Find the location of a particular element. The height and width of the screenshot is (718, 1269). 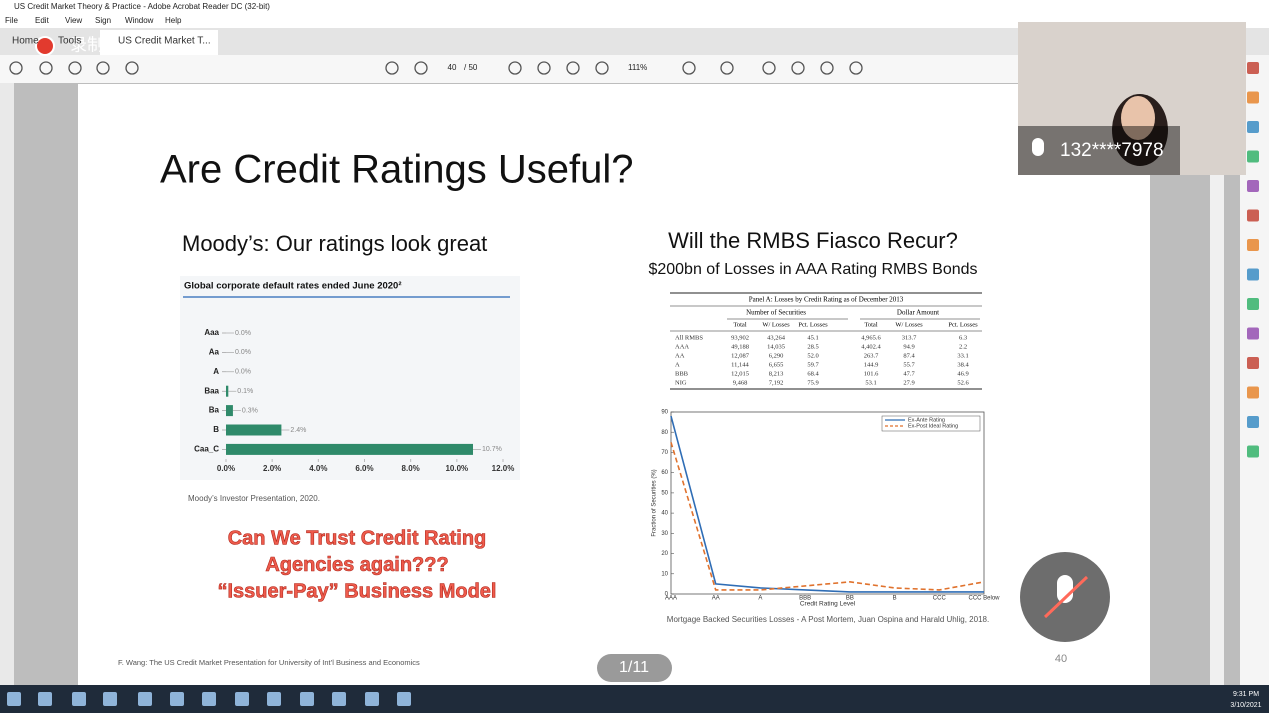

line-series is located at coordinates (827, 516).